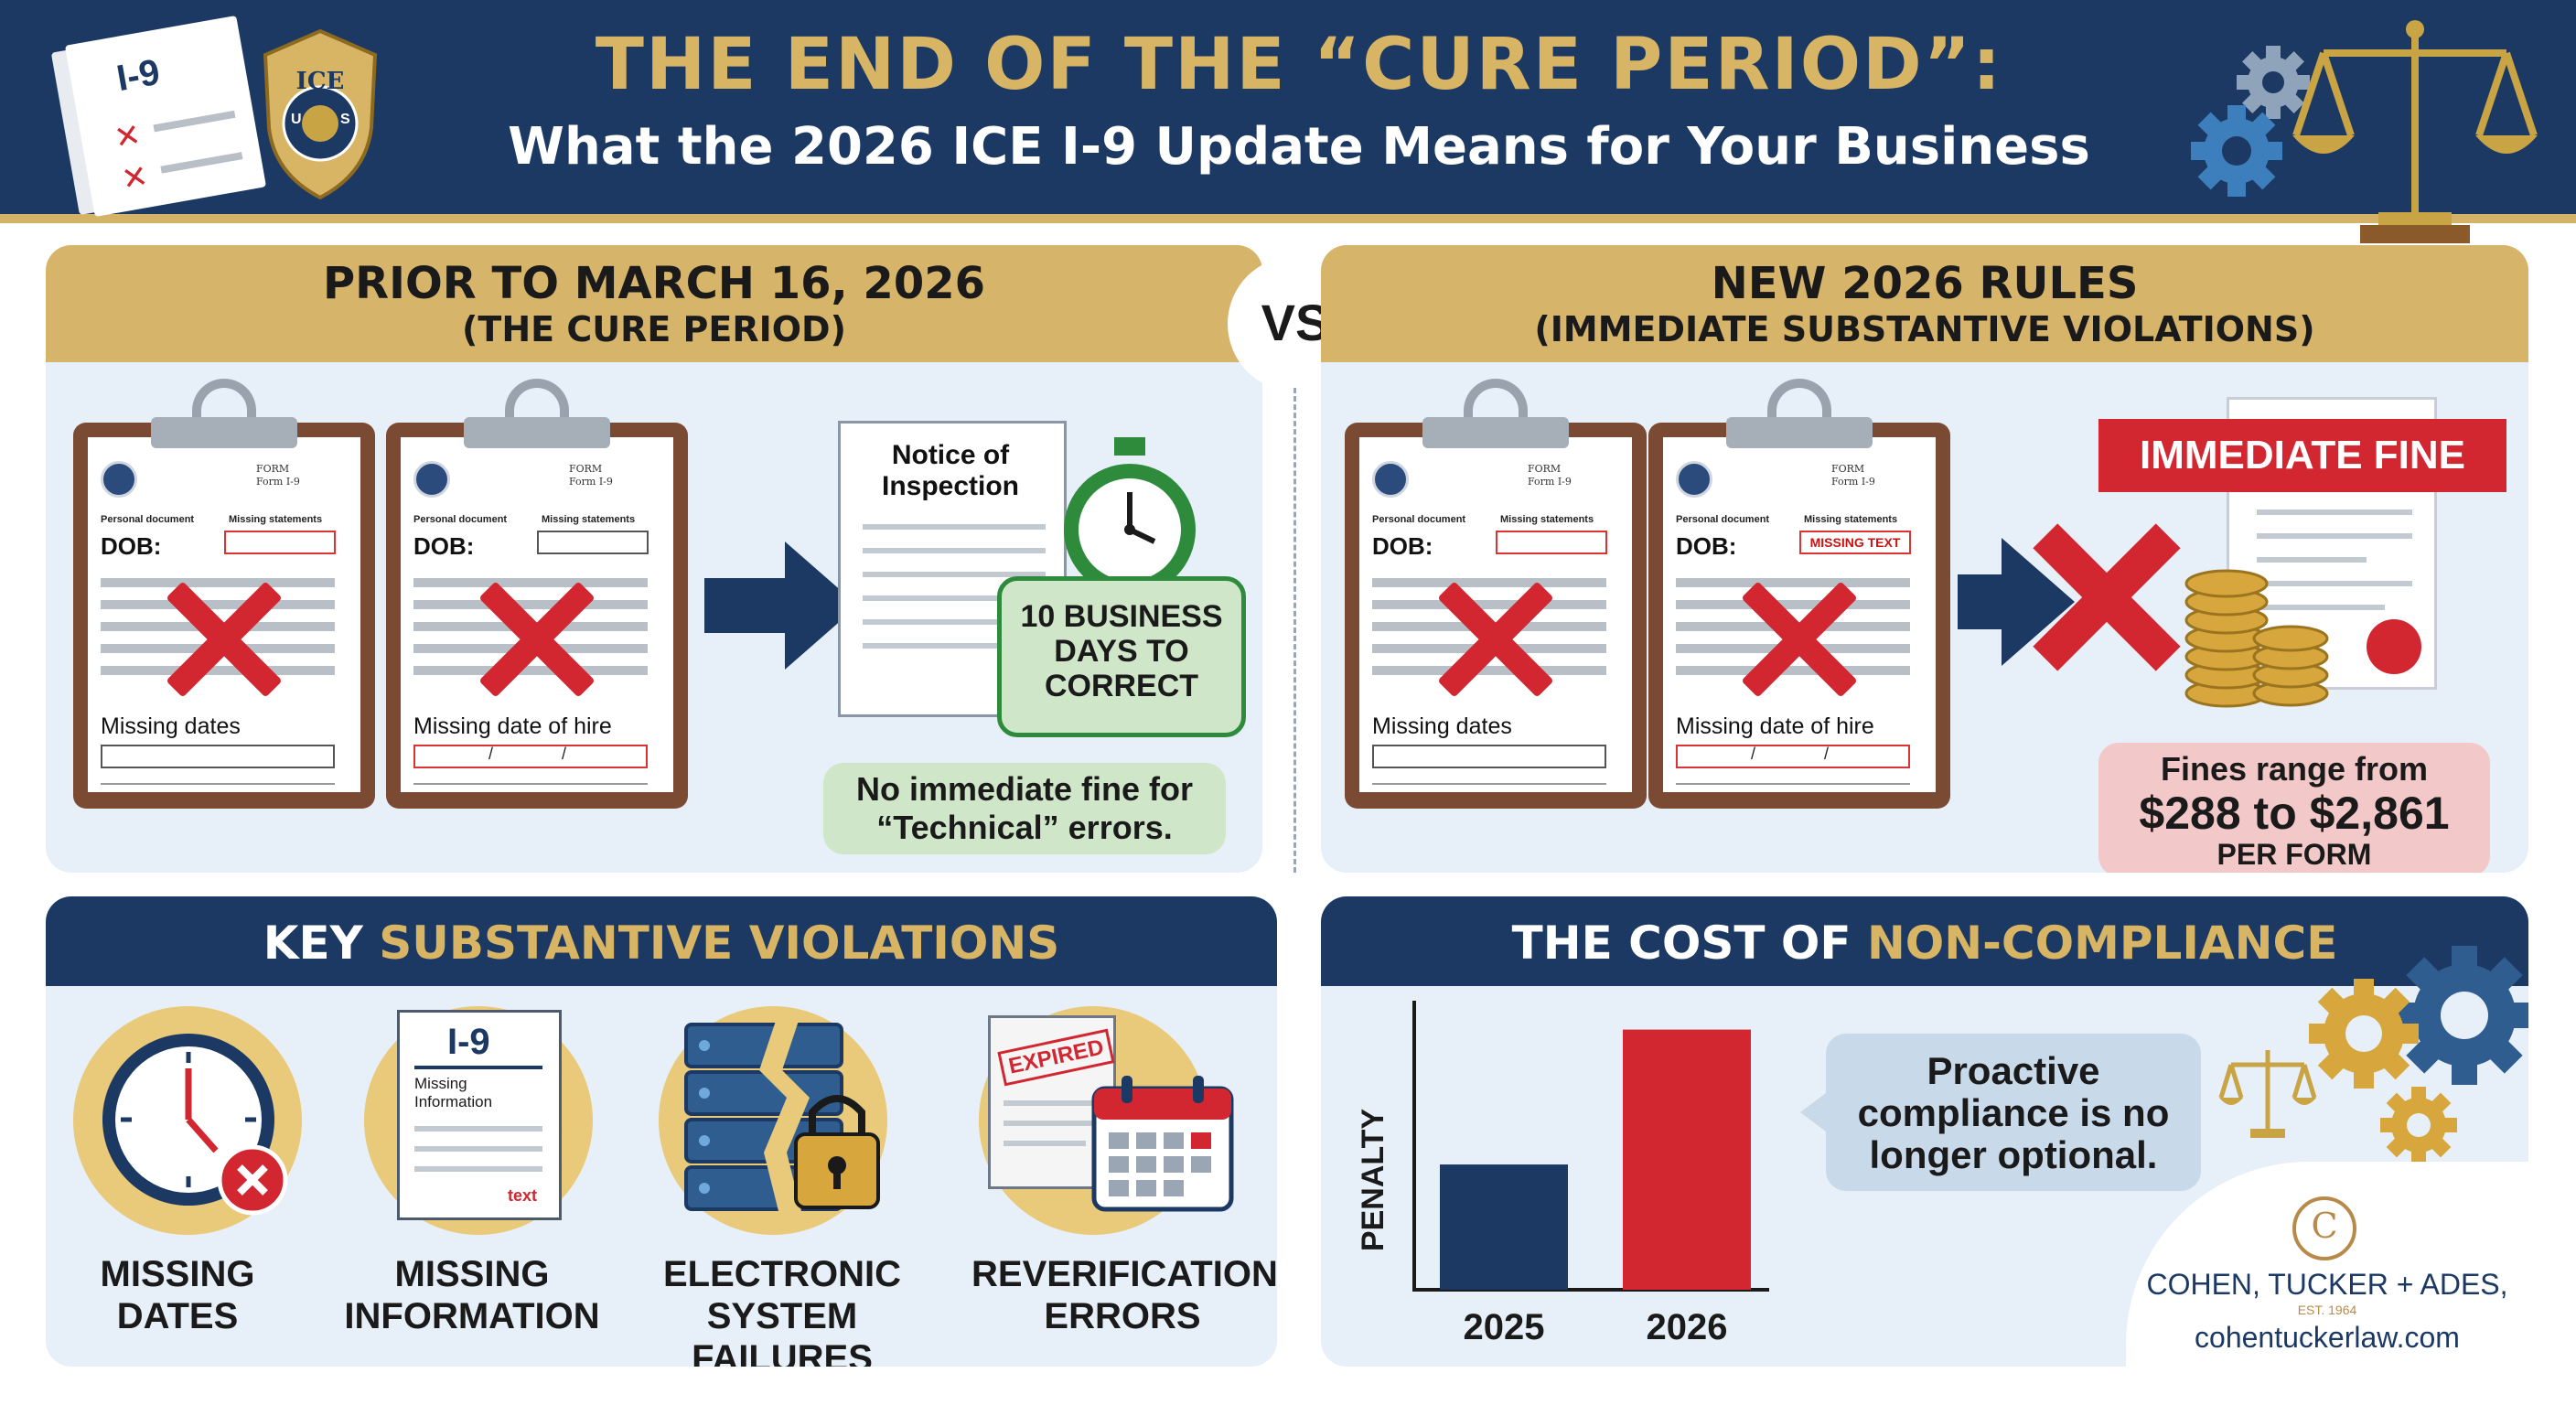 This screenshot has height=1405, width=2576. What do you see at coordinates (2394, 646) in the screenshot?
I see `red-seal-icon` at bounding box center [2394, 646].